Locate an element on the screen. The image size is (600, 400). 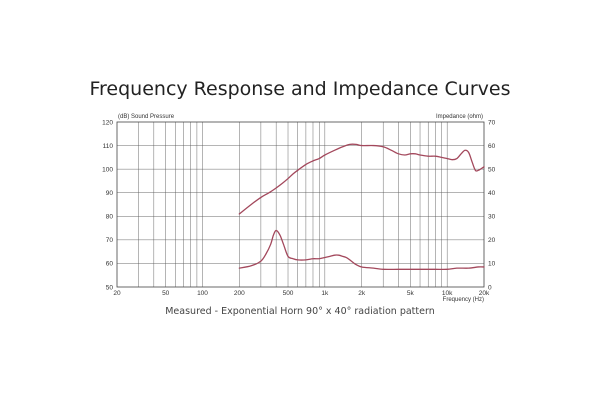
y-tick-label: 110 is located at coordinates (108, 146).